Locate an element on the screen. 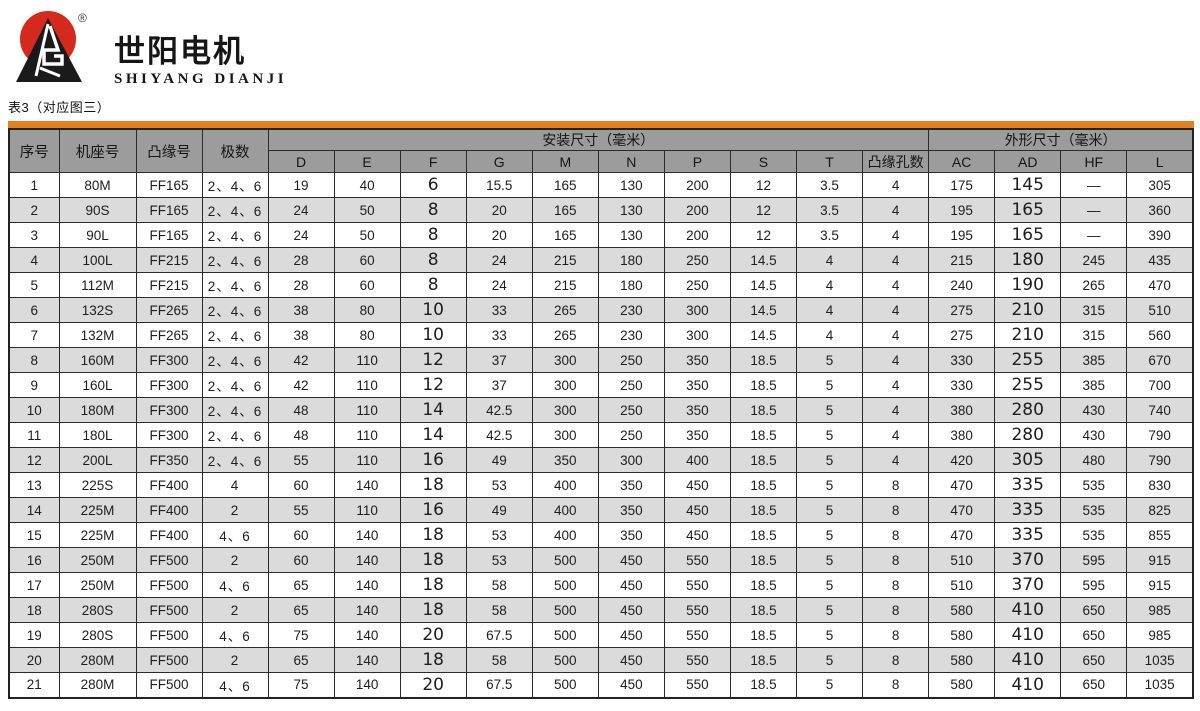 The width and height of the screenshot is (1200, 711). table-cell: 130 is located at coordinates (631, 210).